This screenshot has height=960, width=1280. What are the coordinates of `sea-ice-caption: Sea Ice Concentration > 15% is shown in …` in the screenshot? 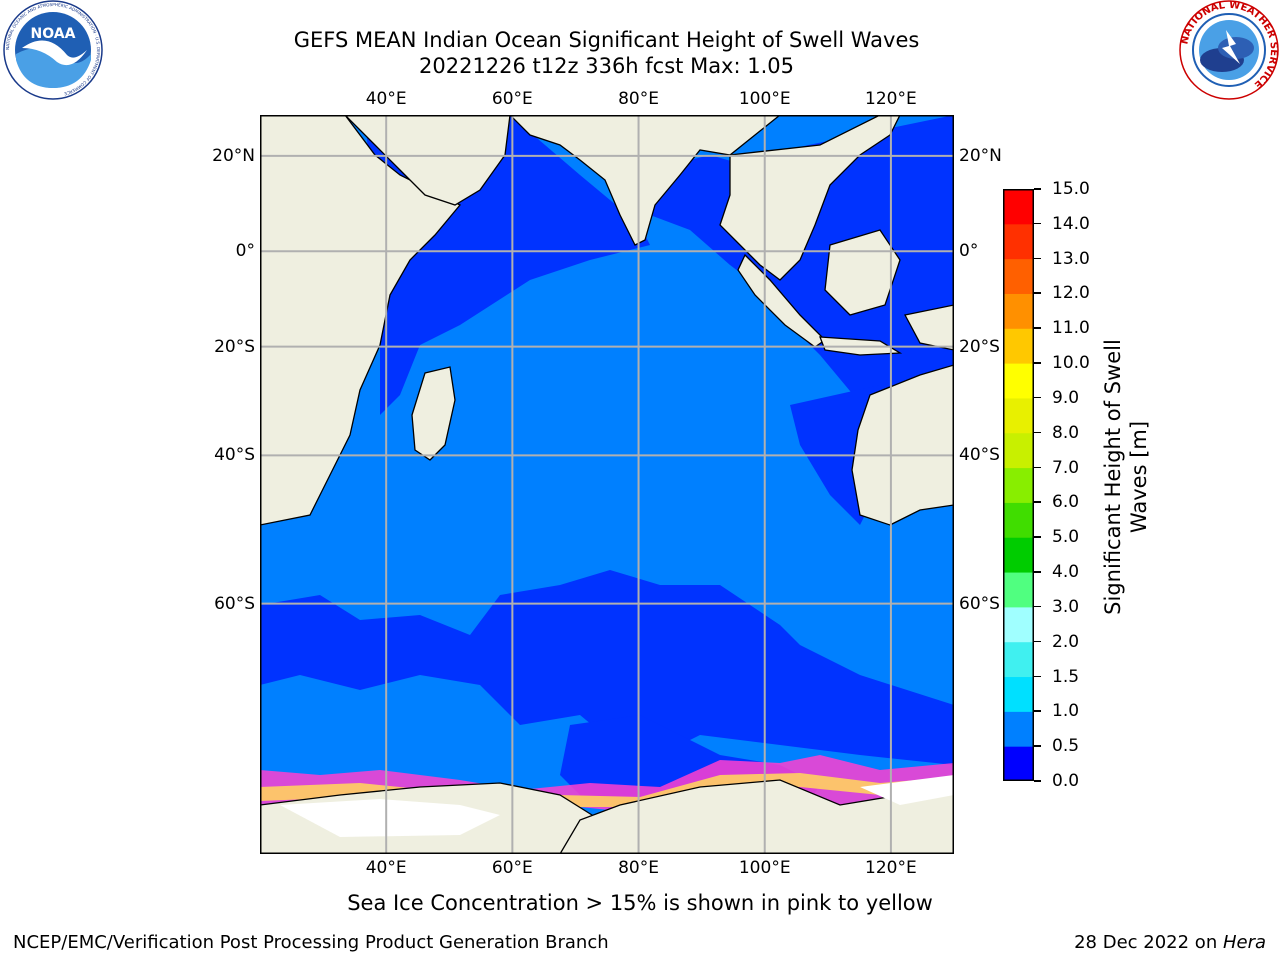 It's located at (640, 903).